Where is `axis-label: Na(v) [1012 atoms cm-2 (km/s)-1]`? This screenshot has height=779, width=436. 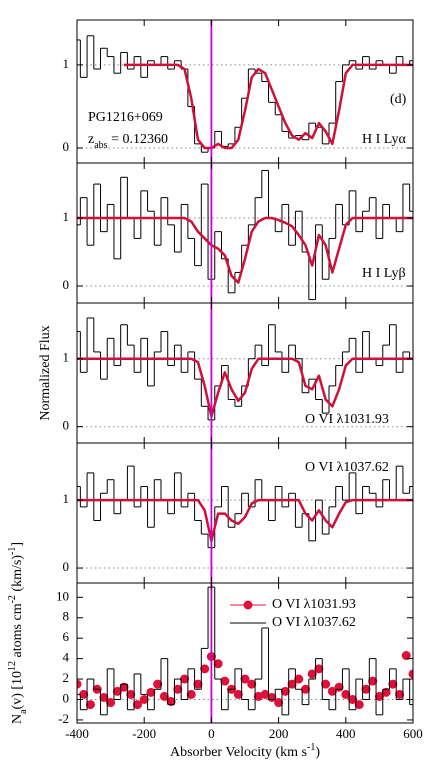
axis-label: Na(v) [1012 atoms cm-2 (km/s)-1] is located at coordinates (18, 633).